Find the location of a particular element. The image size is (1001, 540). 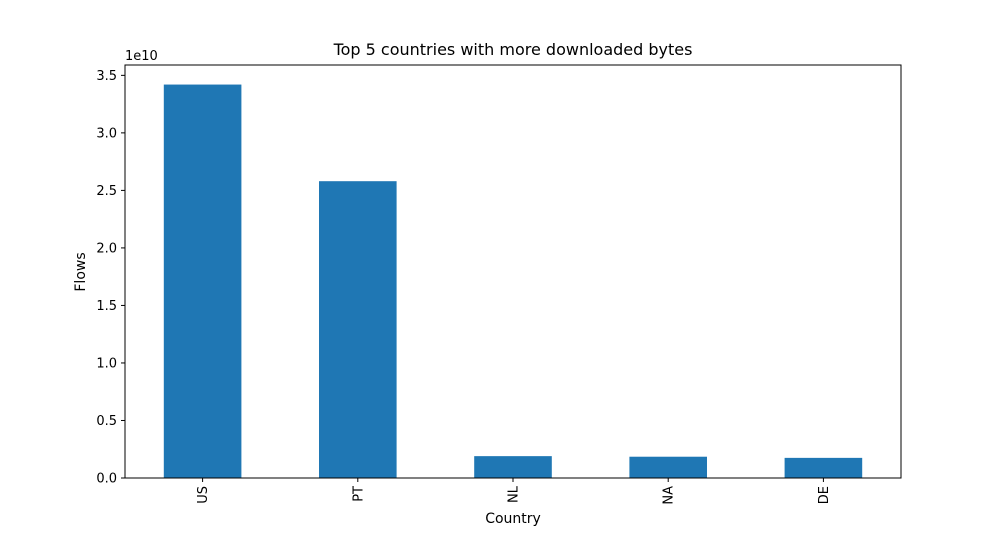

bar-nl is located at coordinates (513, 467).